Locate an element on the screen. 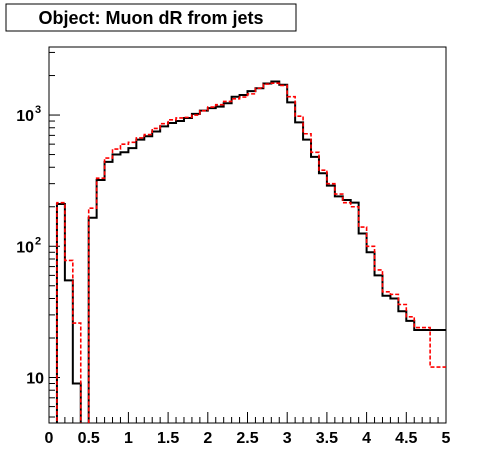 The height and width of the screenshot is (472, 496). x-tick-label: 2.5 is located at coordinates (247, 438).